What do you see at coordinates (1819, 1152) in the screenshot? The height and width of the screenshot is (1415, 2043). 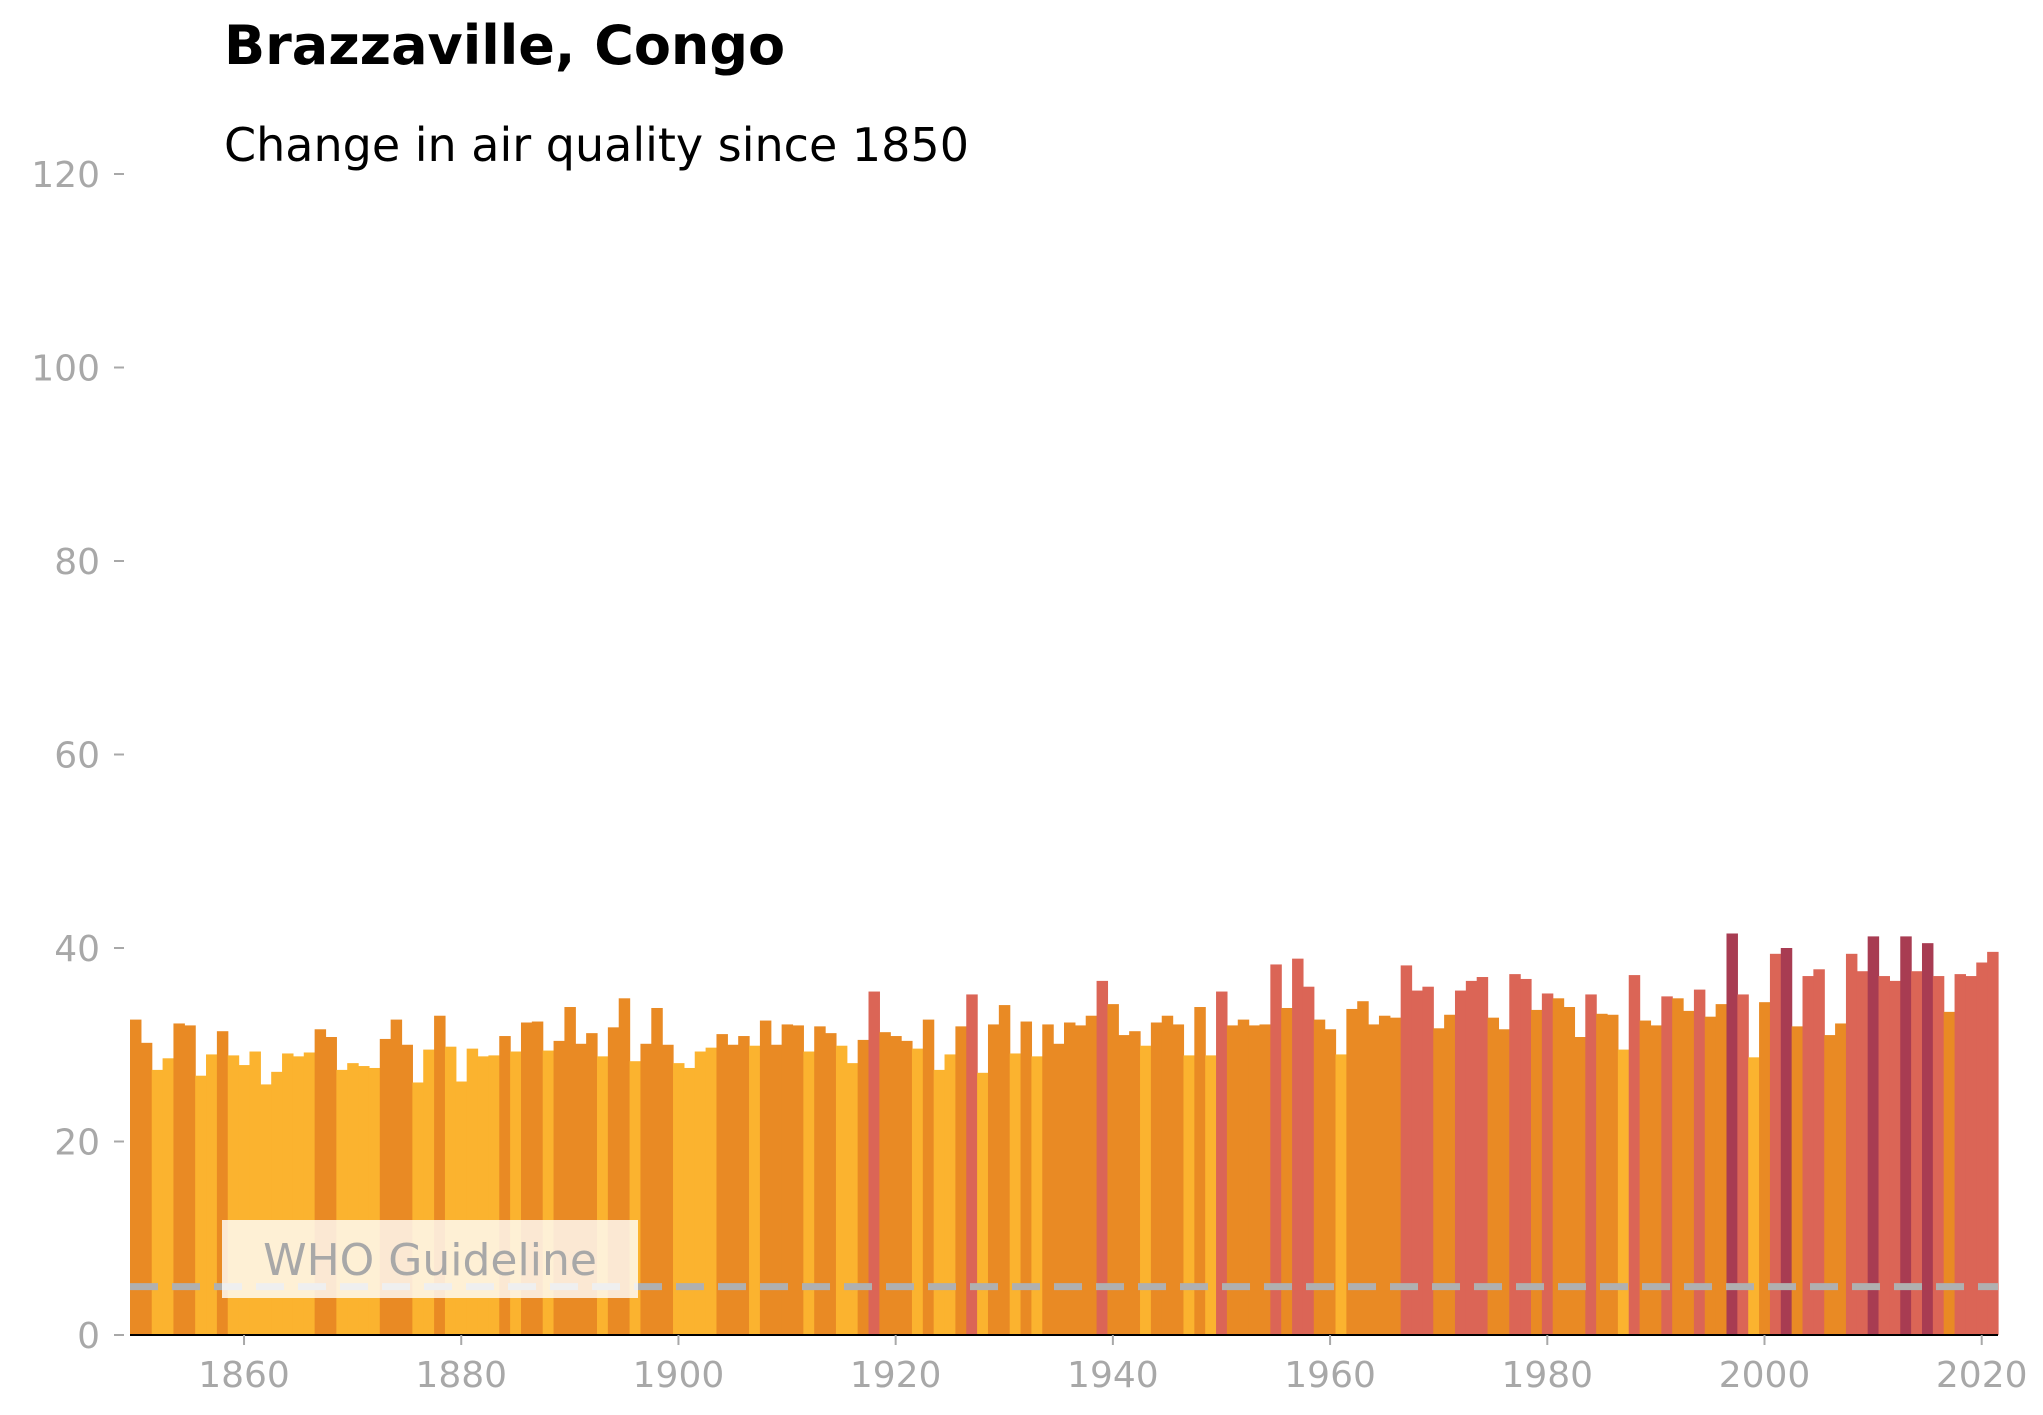 I see `bar-2005` at bounding box center [1819, 1152].